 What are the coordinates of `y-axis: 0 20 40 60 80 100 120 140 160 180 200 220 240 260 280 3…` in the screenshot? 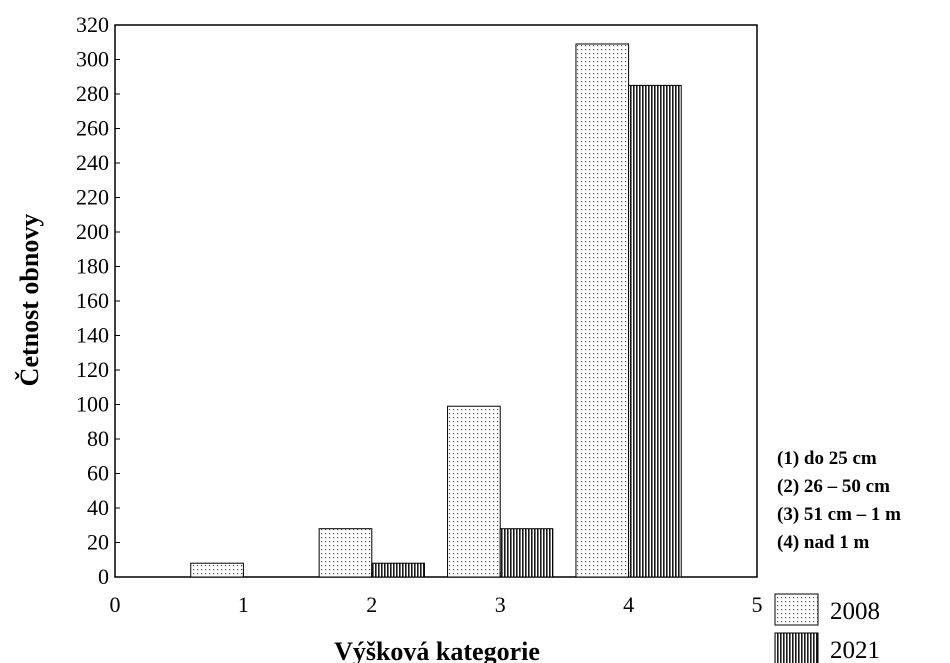 It's located at (98, 300).